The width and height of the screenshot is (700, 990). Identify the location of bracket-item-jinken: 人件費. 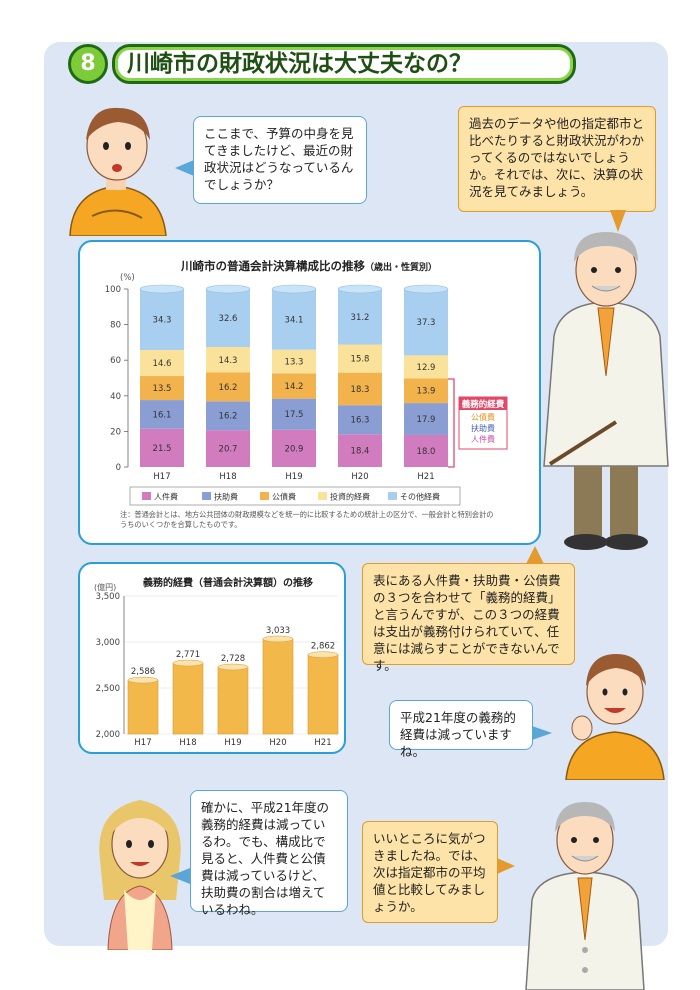
(483, 439).